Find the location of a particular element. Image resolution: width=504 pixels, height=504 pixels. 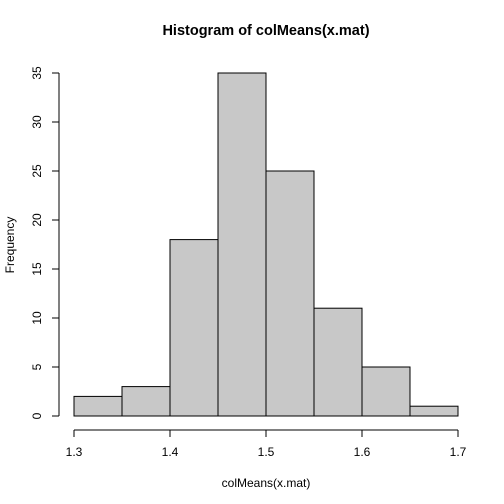

y-tick-label: 20 is located at coordinates (37, 220).